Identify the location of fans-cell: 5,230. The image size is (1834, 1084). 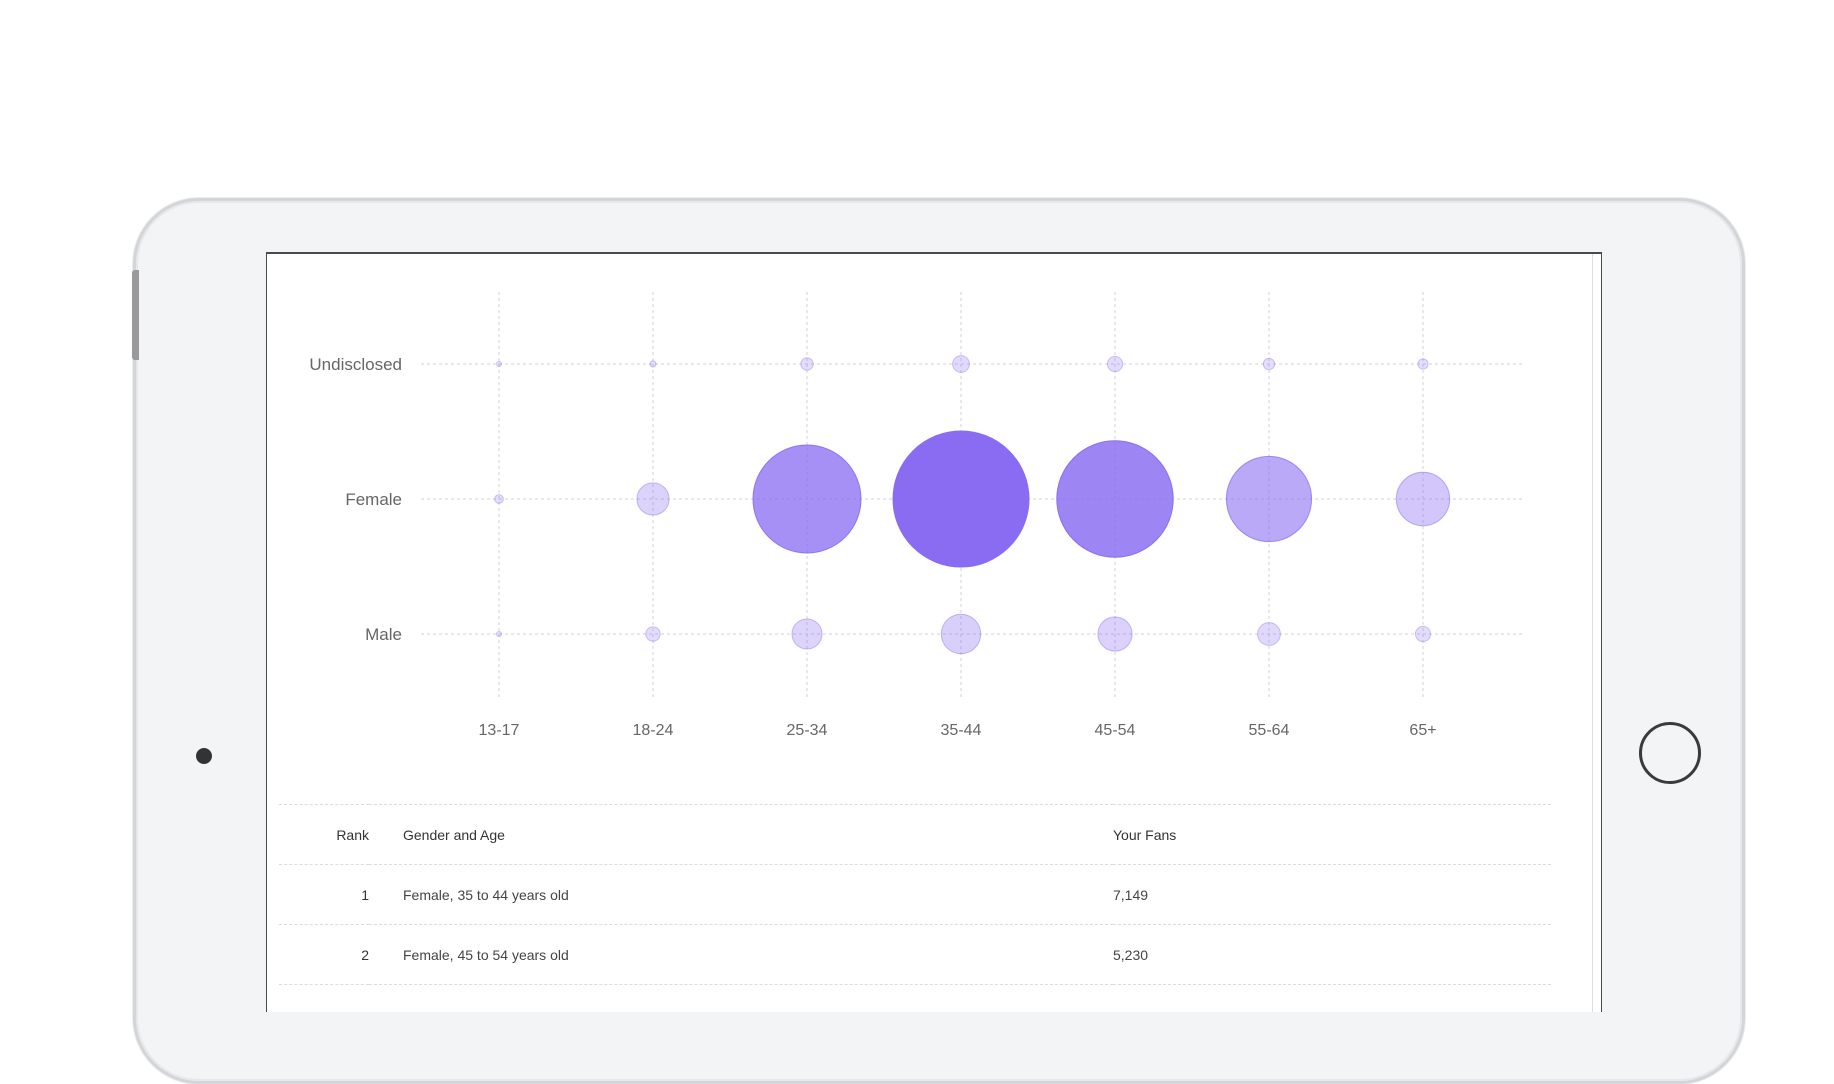
(1332, 954).